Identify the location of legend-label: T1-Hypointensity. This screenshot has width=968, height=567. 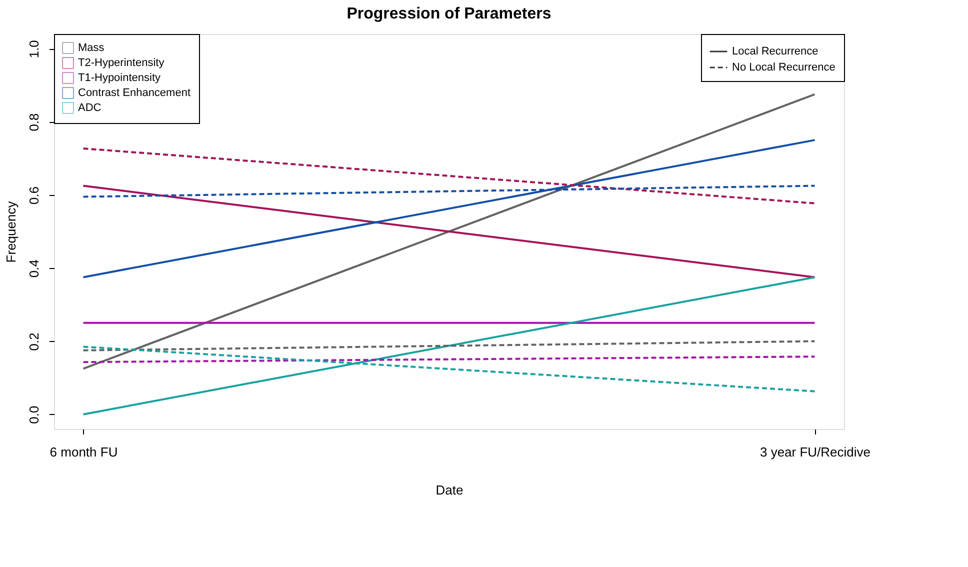
(120, 78).